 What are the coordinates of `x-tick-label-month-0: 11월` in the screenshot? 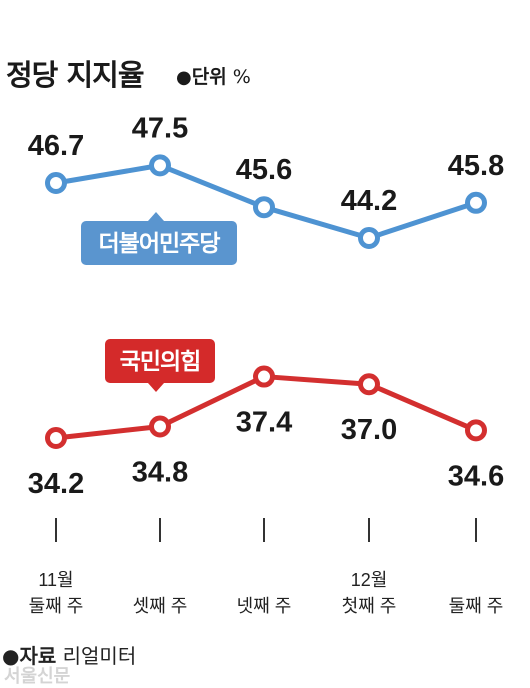 It's located at (55, 580).